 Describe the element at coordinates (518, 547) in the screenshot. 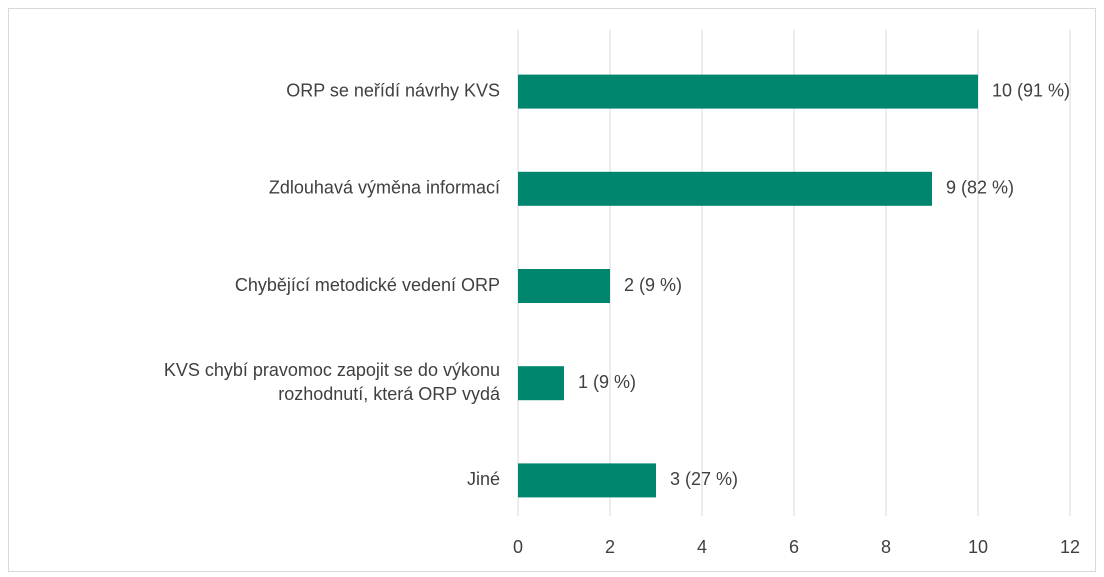

I see `x-tick-label: 0` at that location.